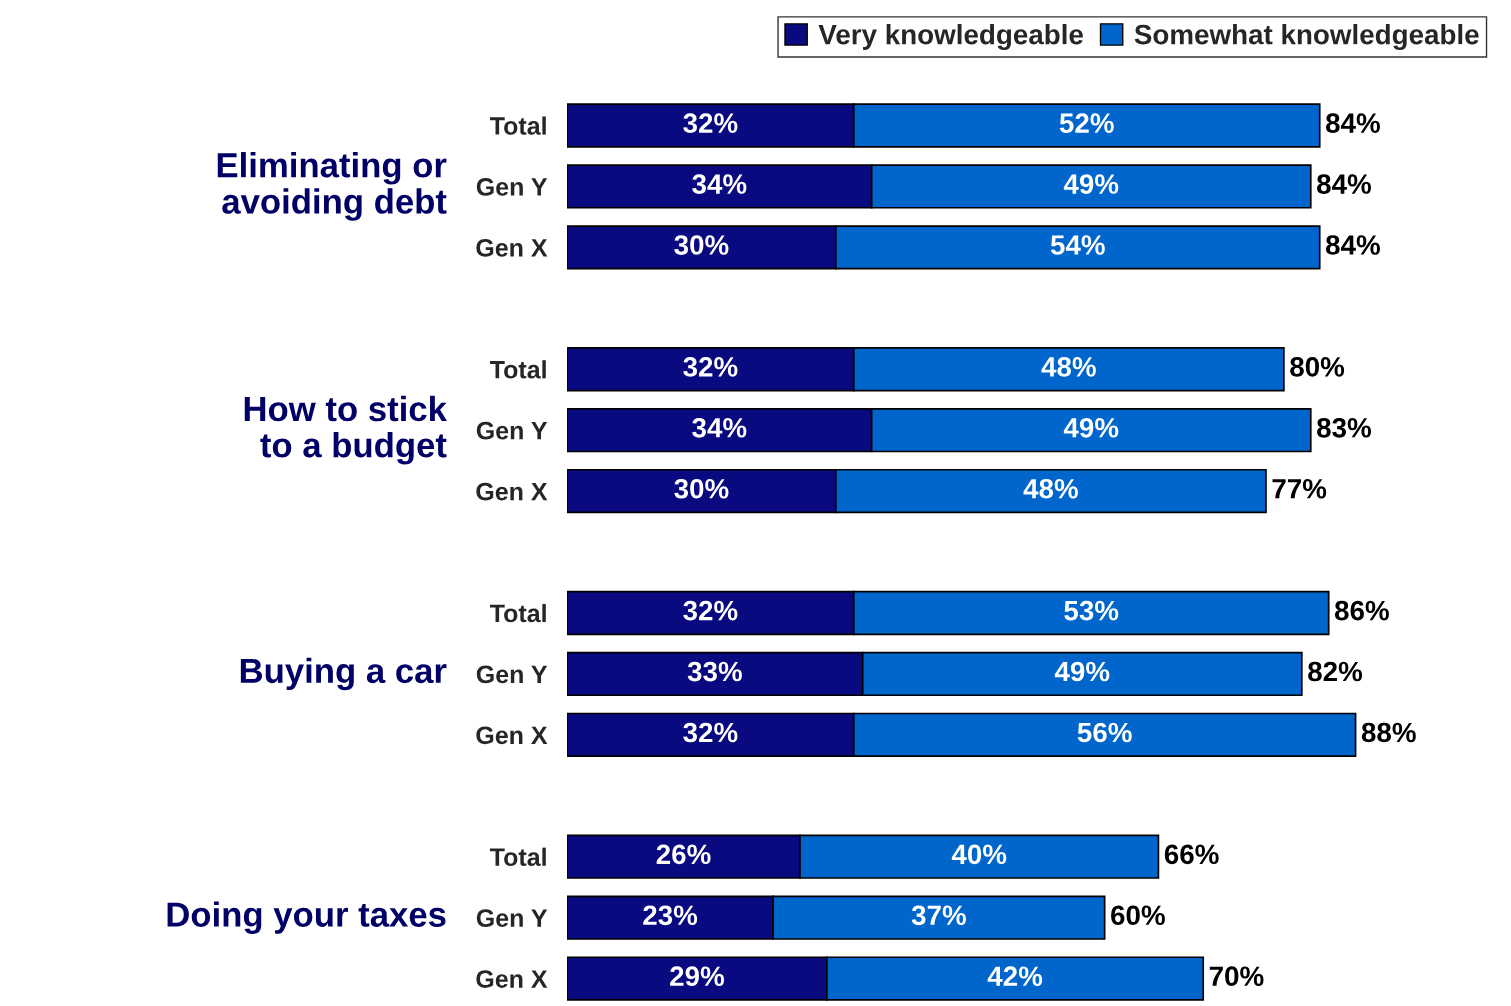  I want to click on total-label: 82%, so click(1335, 671).